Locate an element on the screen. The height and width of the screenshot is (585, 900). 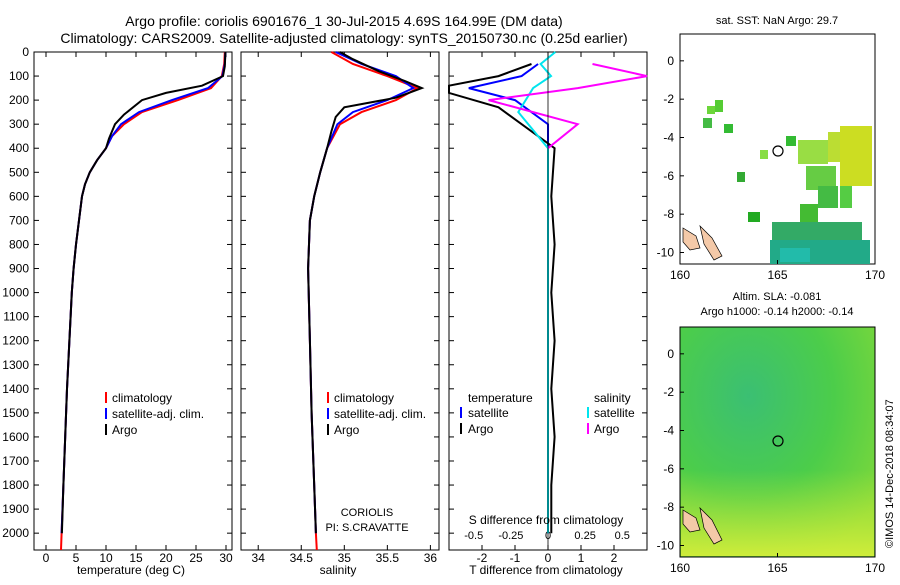
temperature-xlabel: temperature (deg C) is located at coordinates (131, 570).